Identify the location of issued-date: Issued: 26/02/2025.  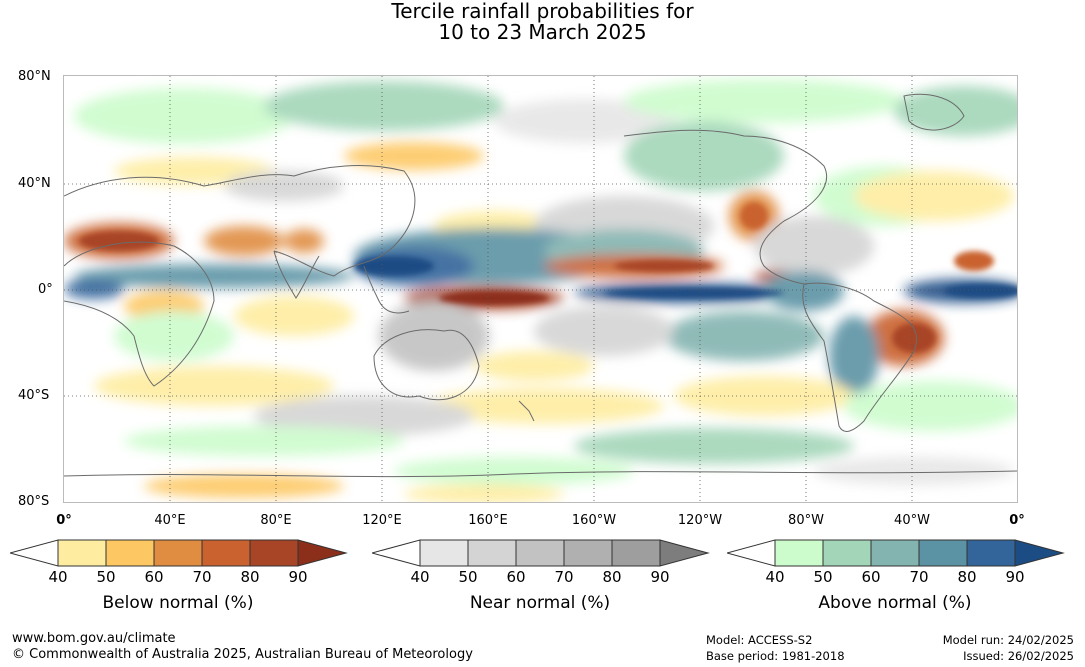
(1018, 656).